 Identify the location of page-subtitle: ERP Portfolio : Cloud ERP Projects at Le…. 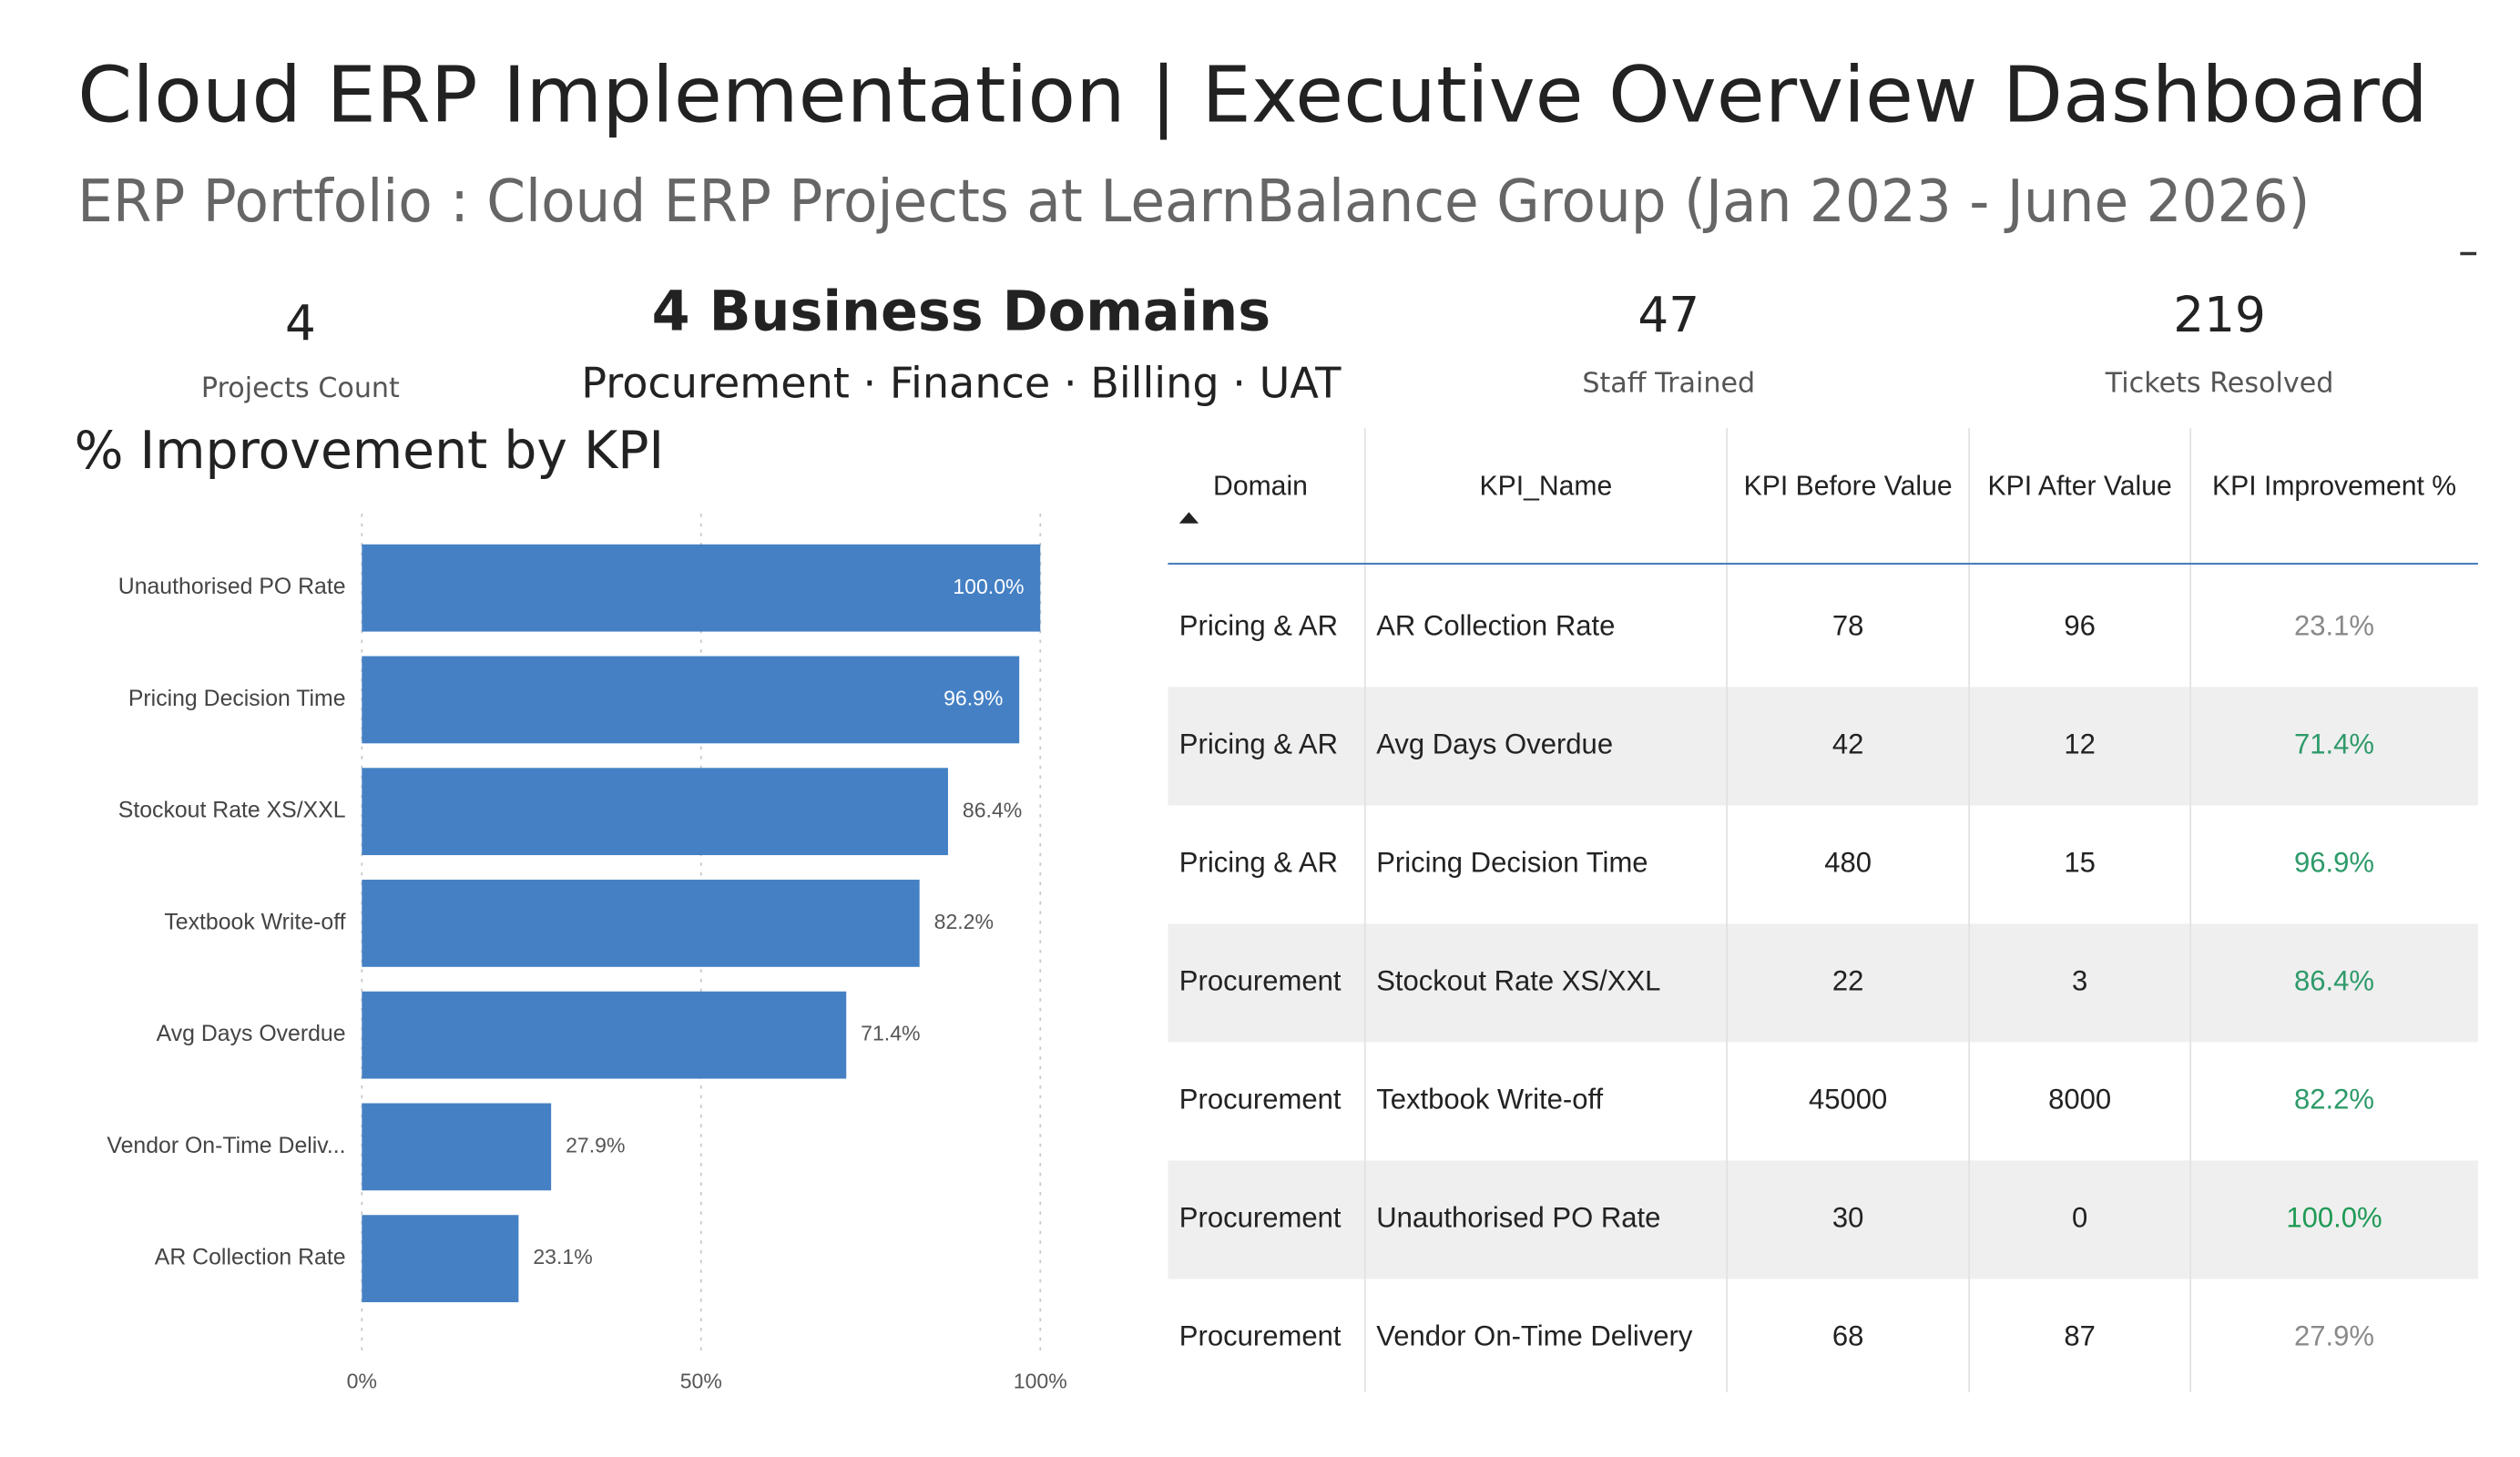
(1193, 202).